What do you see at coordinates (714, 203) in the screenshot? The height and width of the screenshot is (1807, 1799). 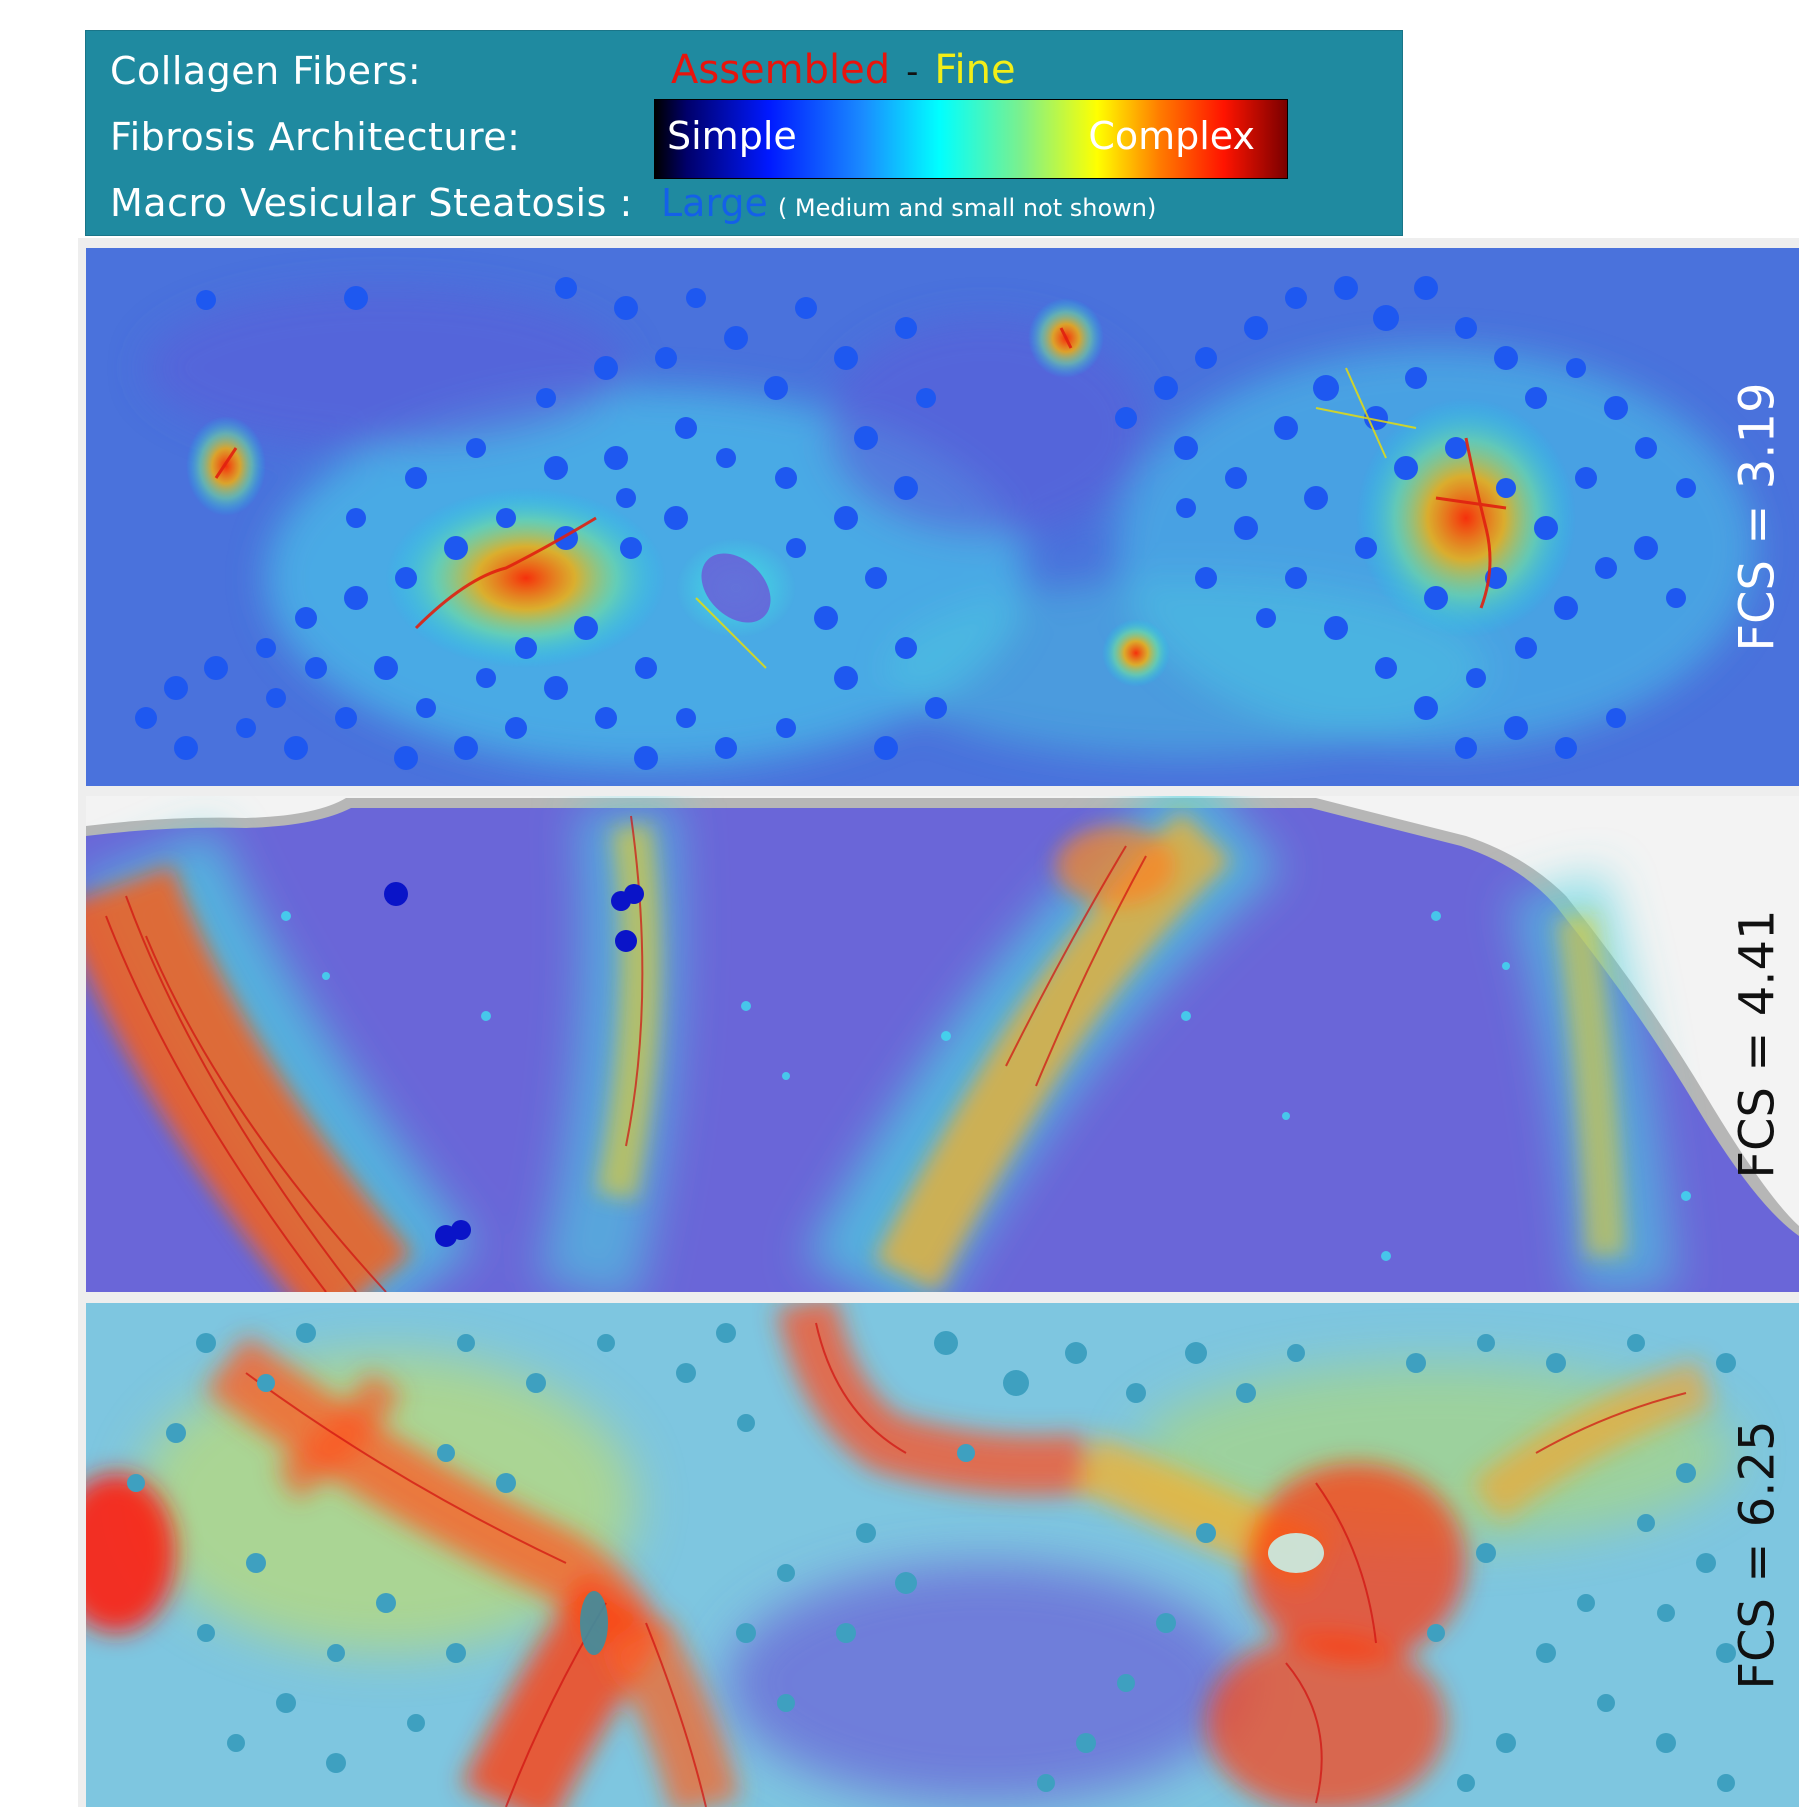 I see `large-steatosis-key: Large` at bounding box center [714, 203].